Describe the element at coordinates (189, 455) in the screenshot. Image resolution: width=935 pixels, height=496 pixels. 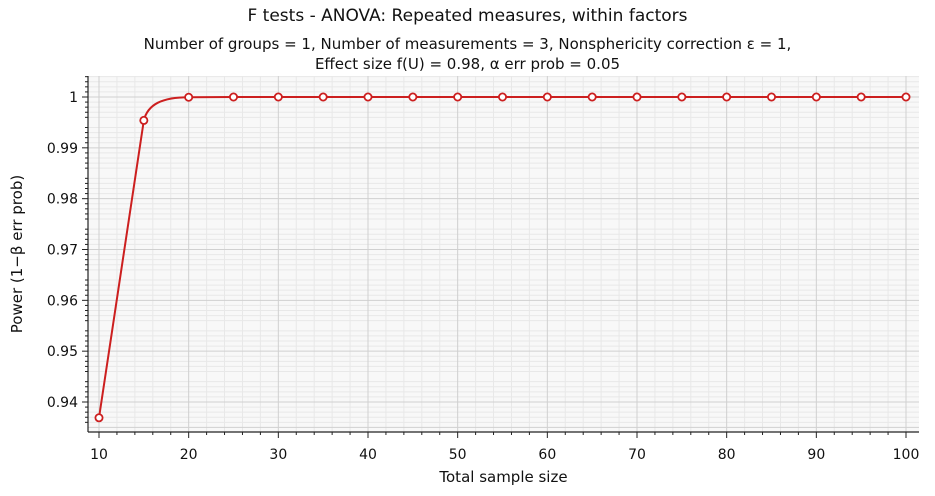
I see `x-tick-label: 20` at that location.